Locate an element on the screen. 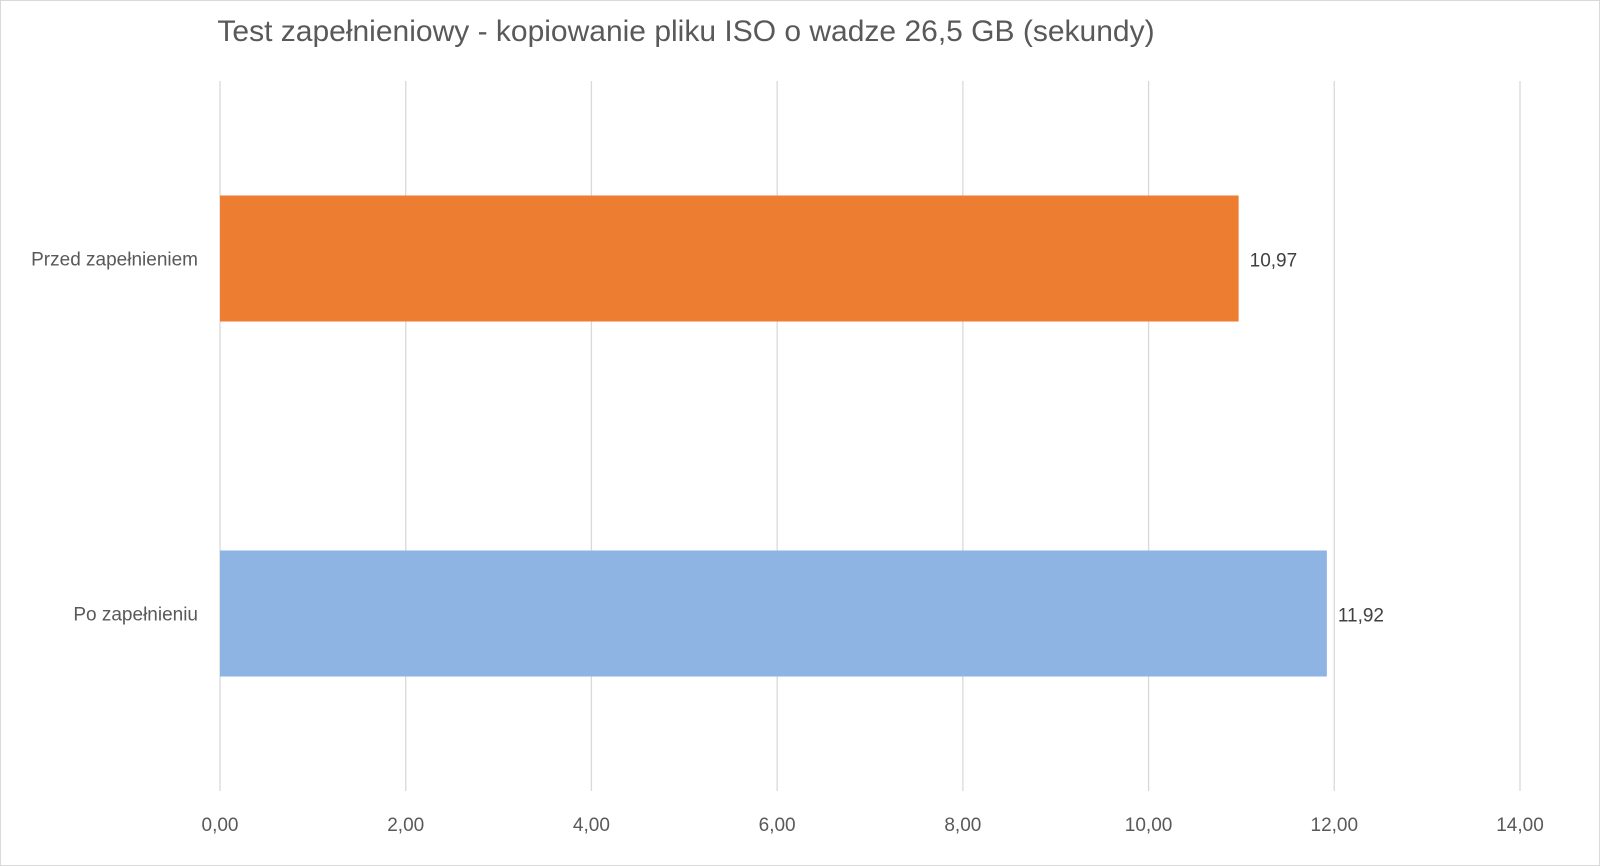  x-tick-label: 6,00 is located at coordinates (777, 825).